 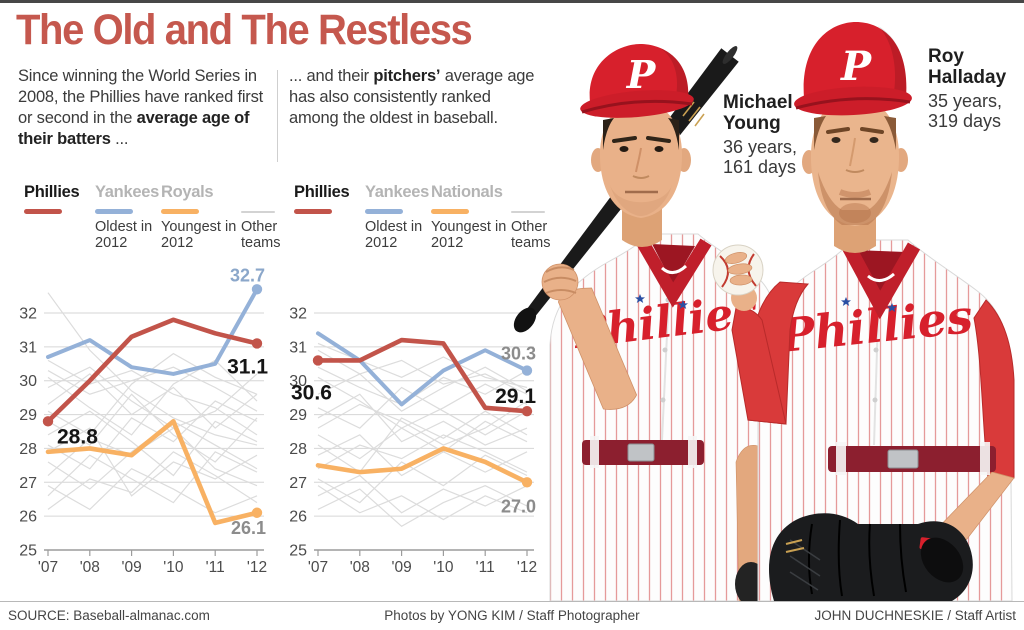 I want to click on artist-credit: JOHN DUCHNESKIE / Staff Artist, so click(x=915, y=615).